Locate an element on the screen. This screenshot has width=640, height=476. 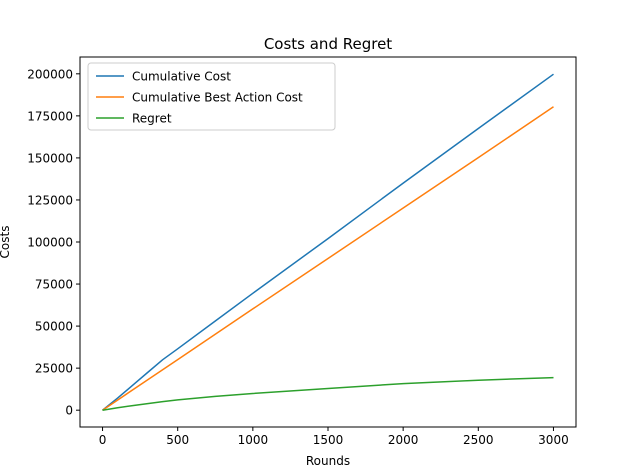
x-tick-label: 2000 is located at coordinates (403, 440).